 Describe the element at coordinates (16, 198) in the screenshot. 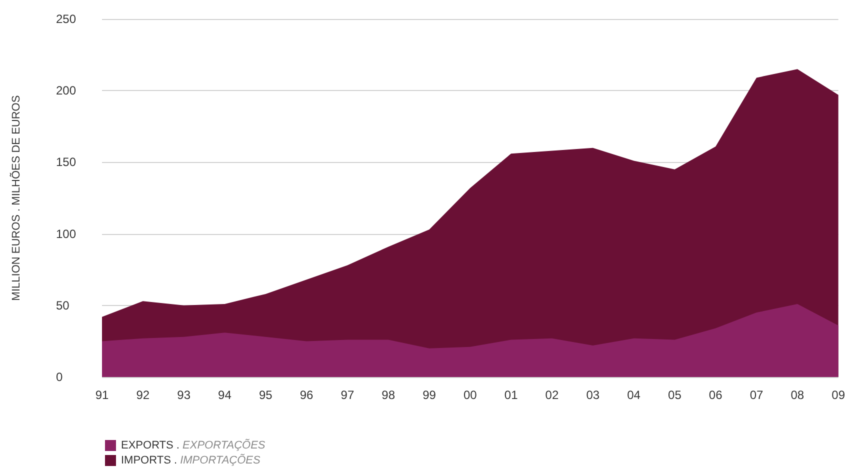

I see `y-axis-title: MILLION EUROS . MILHÕES DE EUROS` at that location.